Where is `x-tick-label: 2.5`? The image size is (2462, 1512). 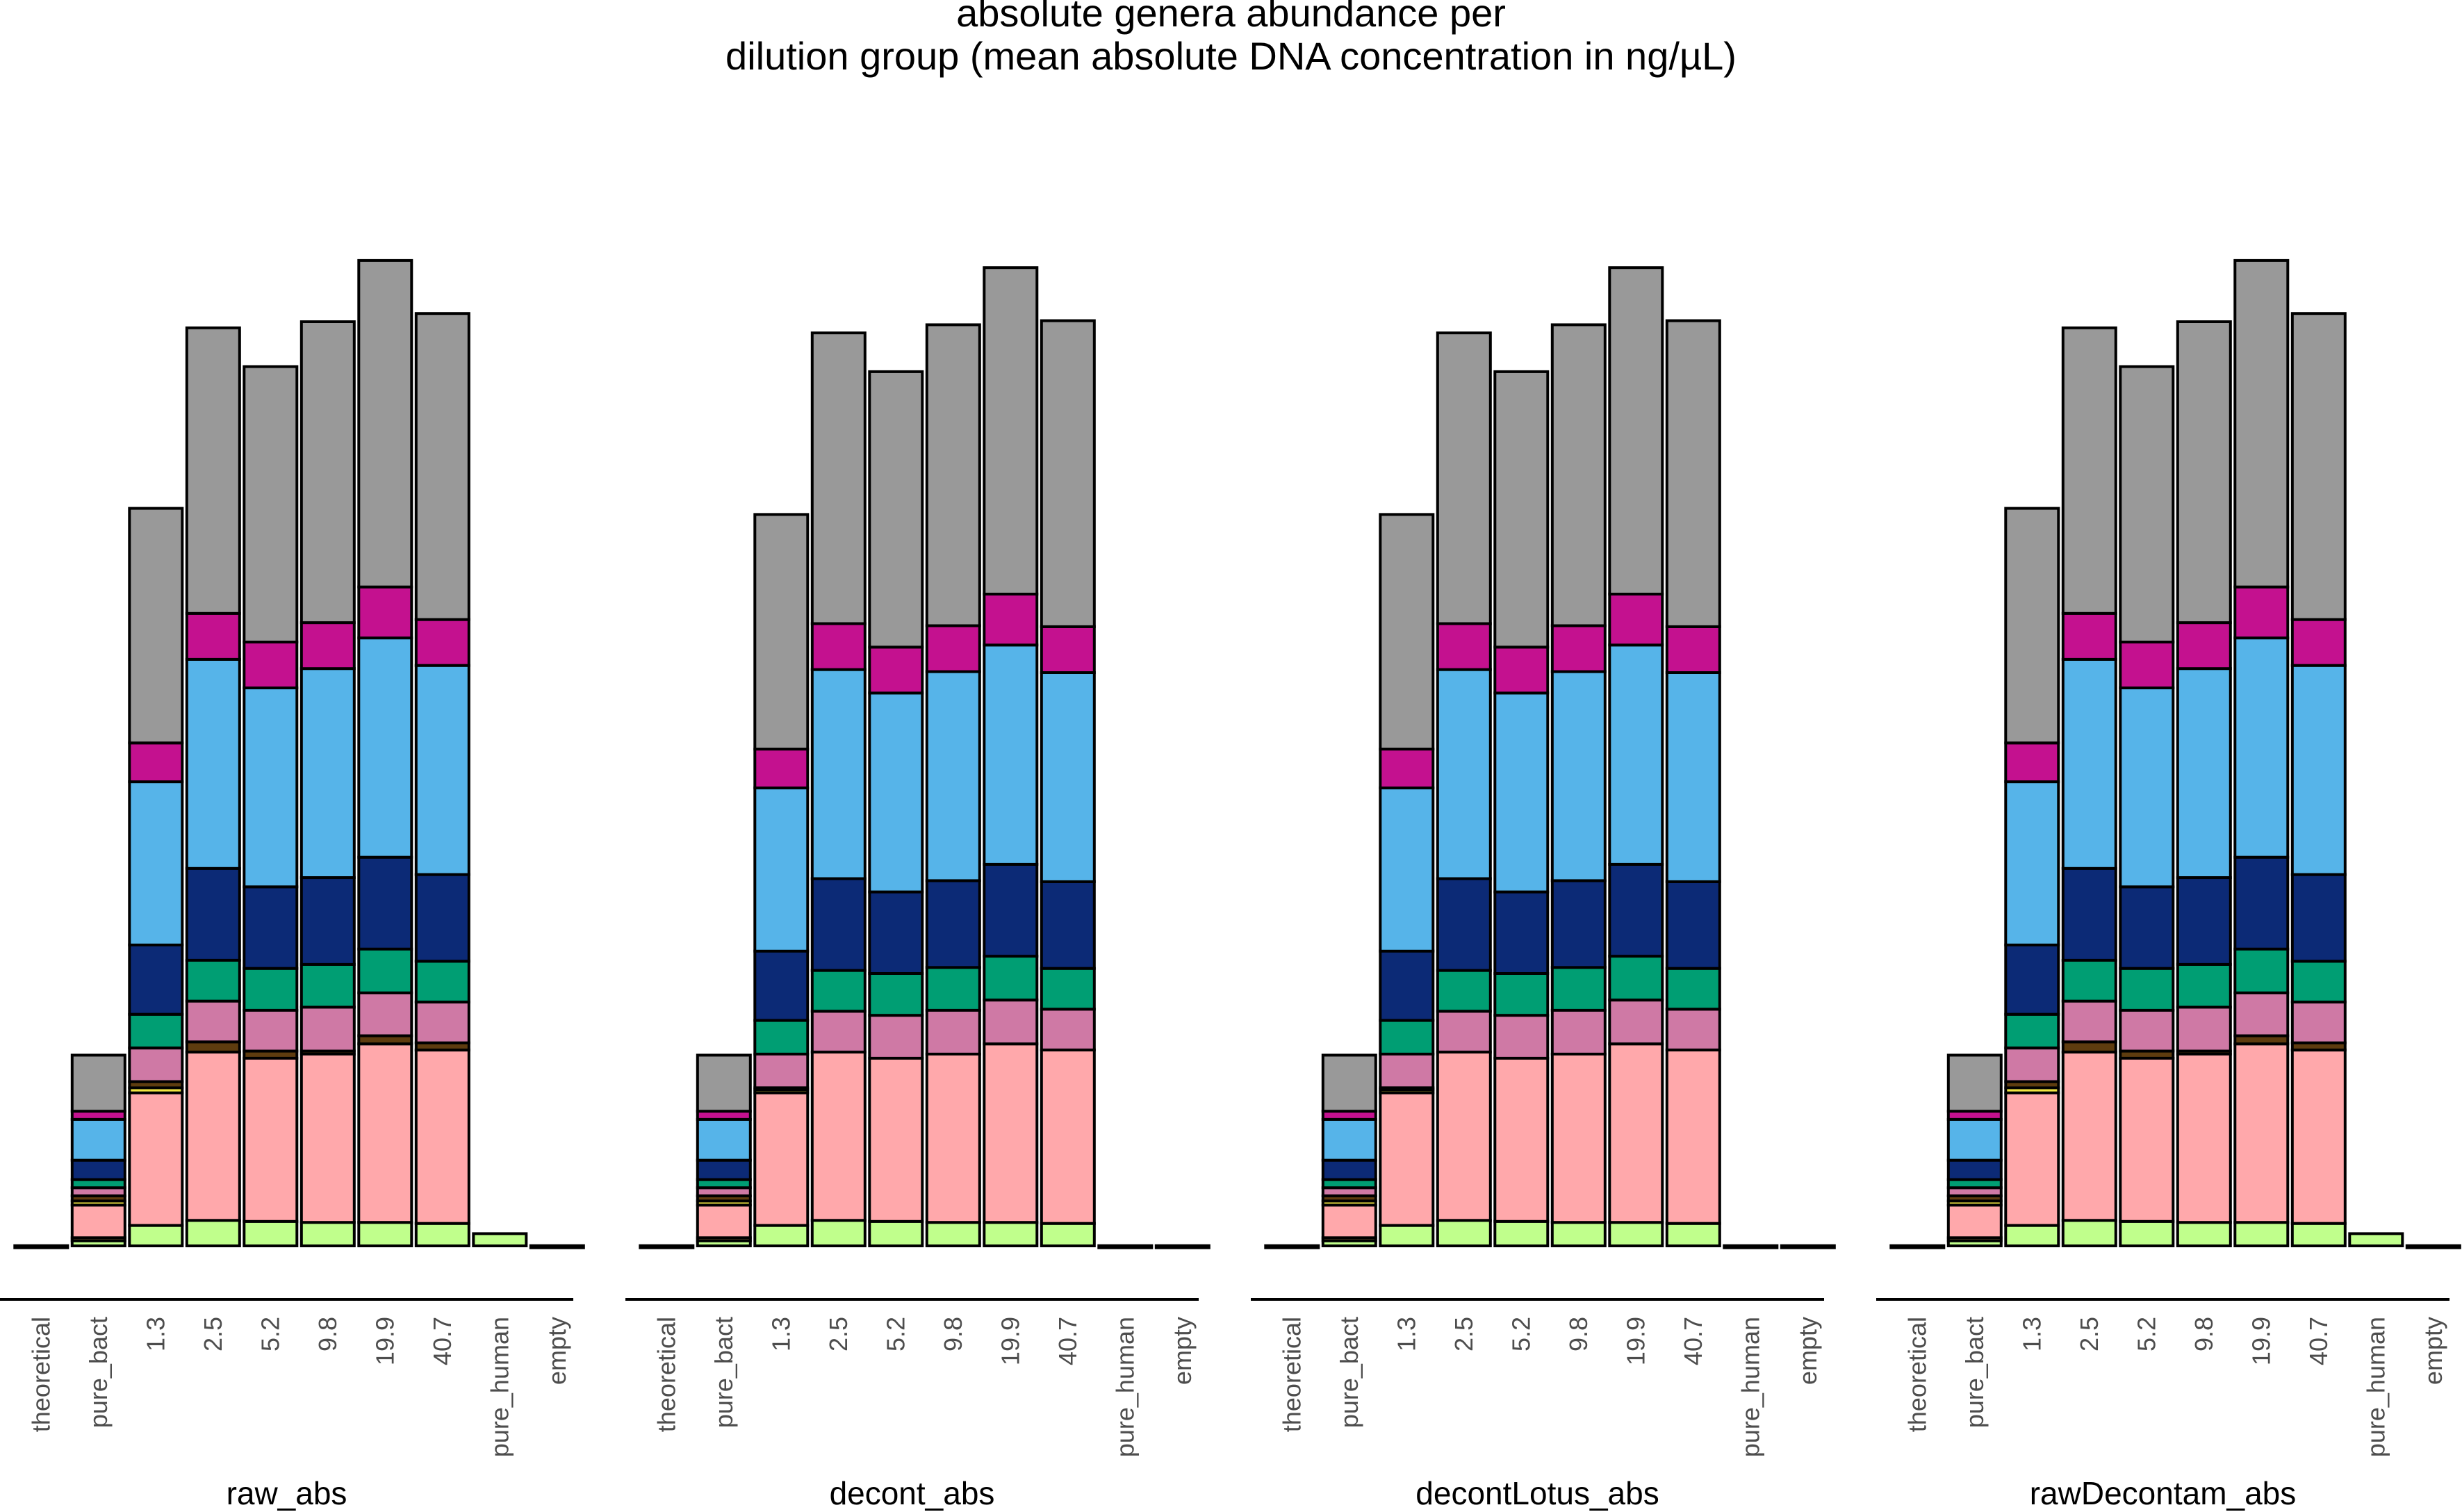
x-tick-label: 2.5 is located at coordinates (213, 1334).